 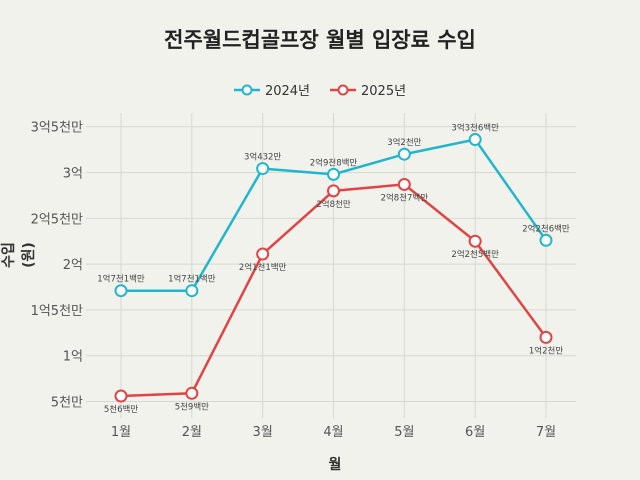 What do you see at coordinates (384, 91) in the screenshot?
I see `legend-label-2025: 2025년` at bounding box center [384, 91].